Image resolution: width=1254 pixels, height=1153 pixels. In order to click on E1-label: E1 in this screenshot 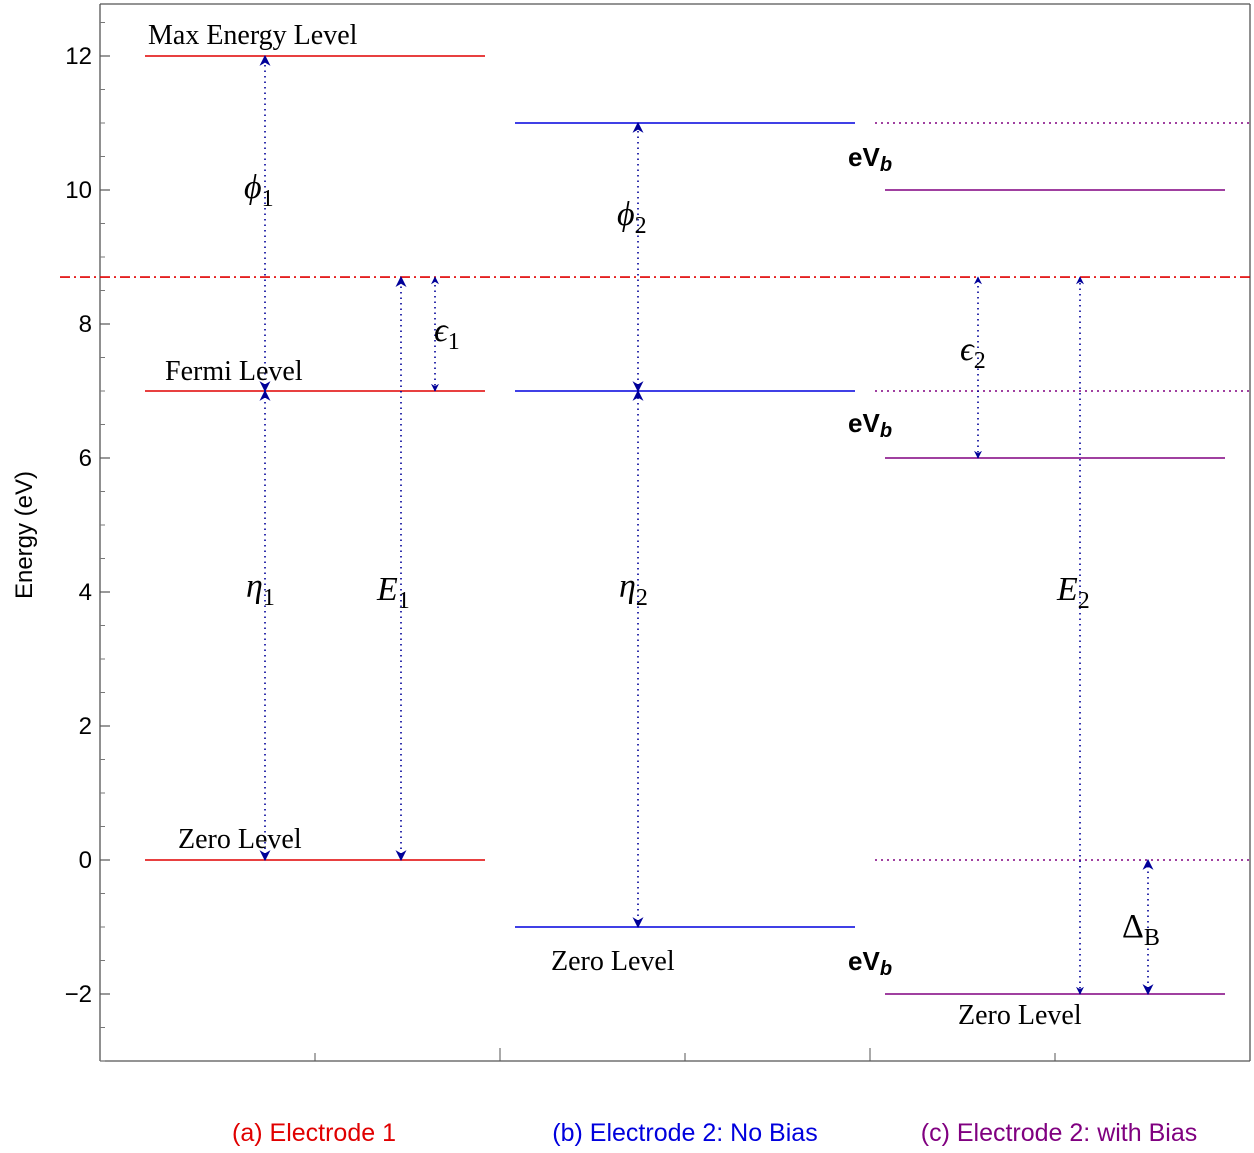, I will do `click(393, 592)`.